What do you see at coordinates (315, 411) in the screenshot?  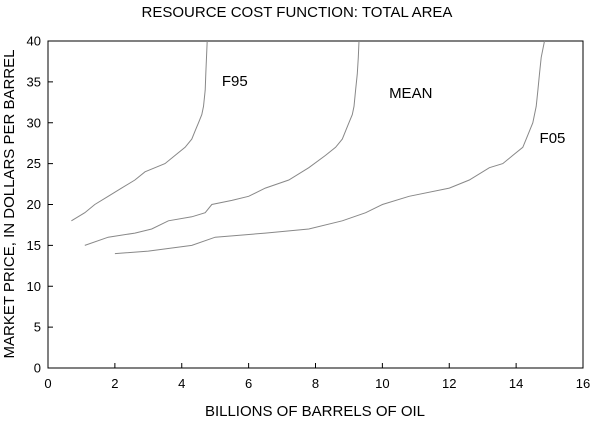 I see `x-axis-label: BILLIONS OF BARRELS OF OIL` at bounding box center [315, 411].